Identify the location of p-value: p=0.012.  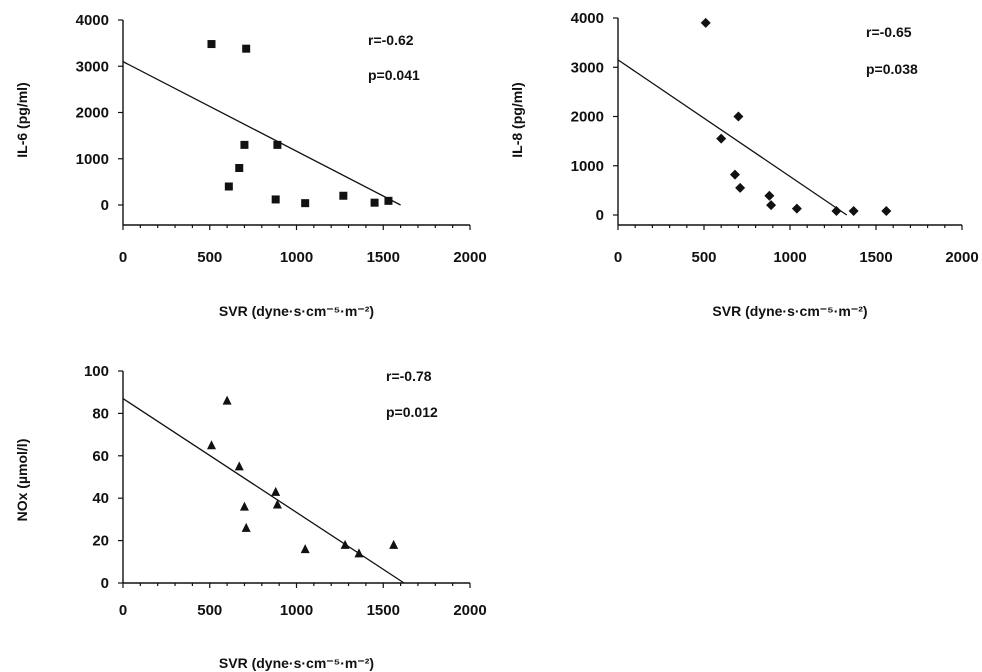
(412, 412).